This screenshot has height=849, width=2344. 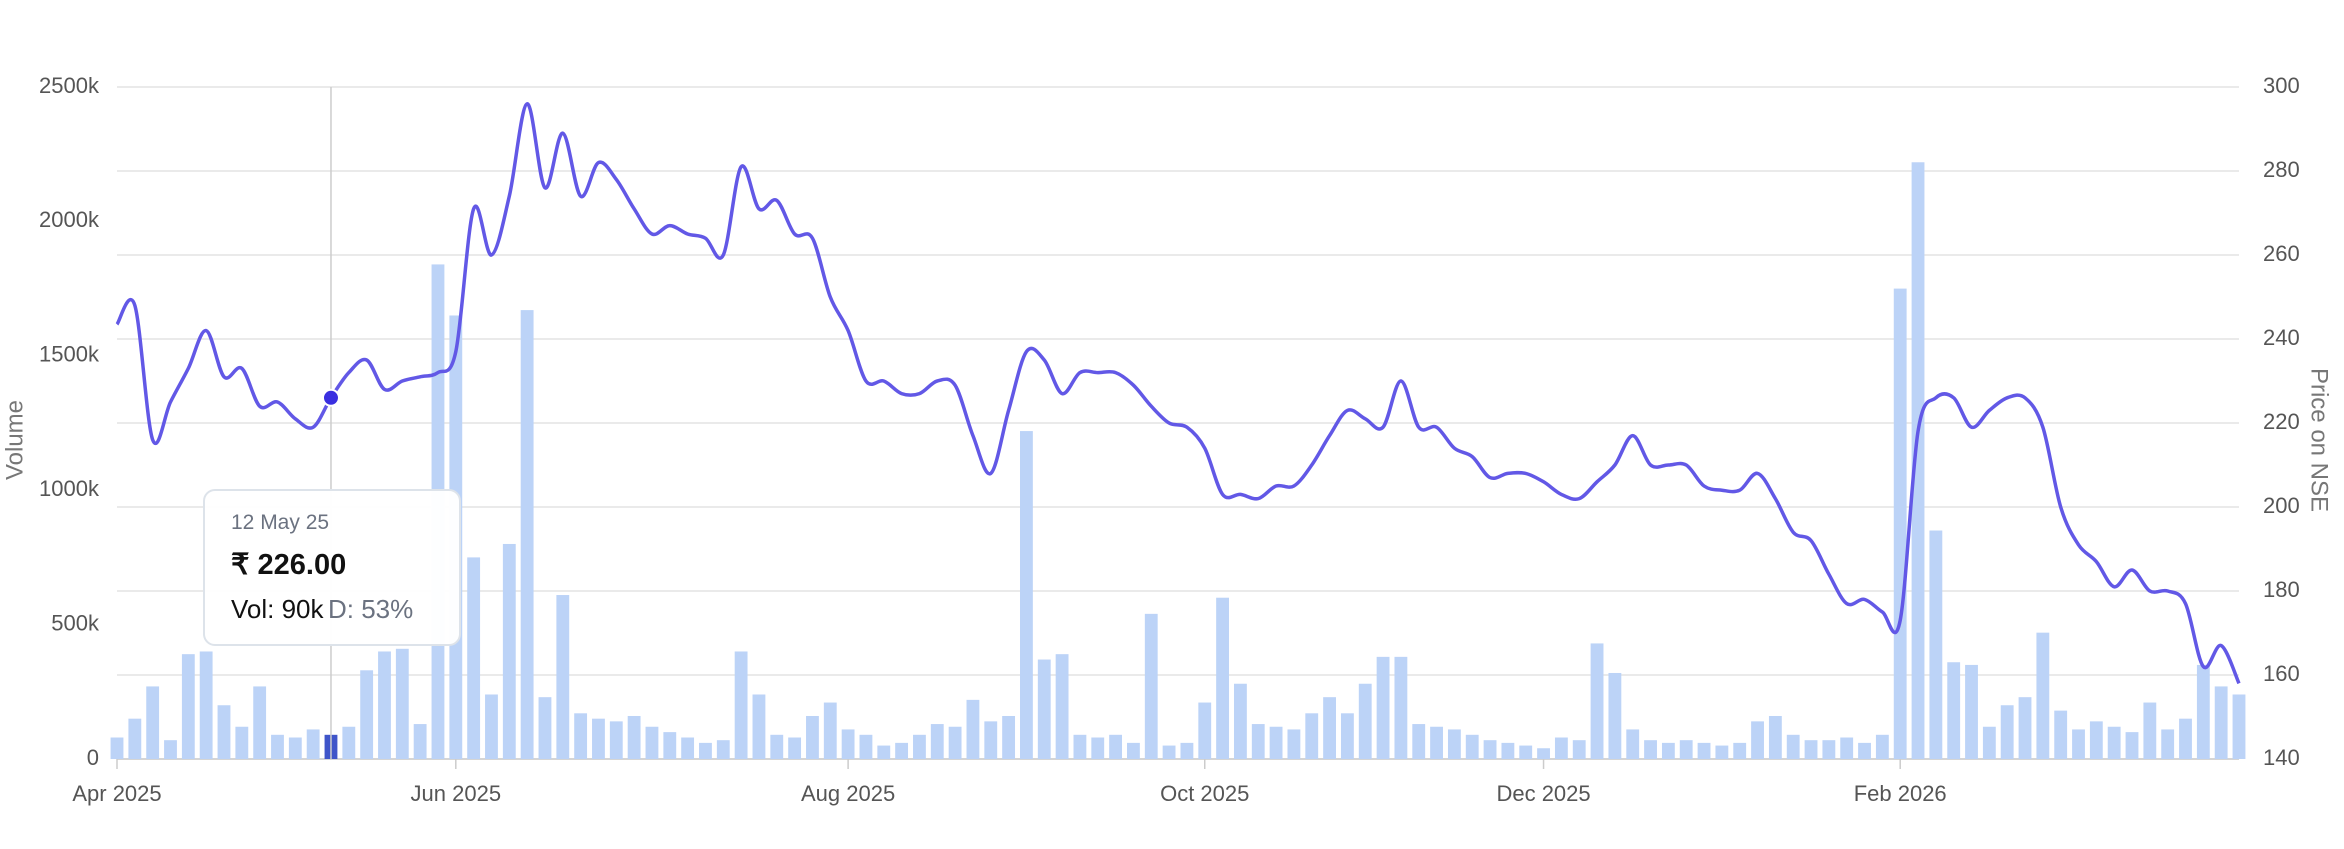 What do you see at coordinates (1543, 793) in the screenshot?
I see `x-tick-label: Dec 2025` at bounding box center [1543, 793].